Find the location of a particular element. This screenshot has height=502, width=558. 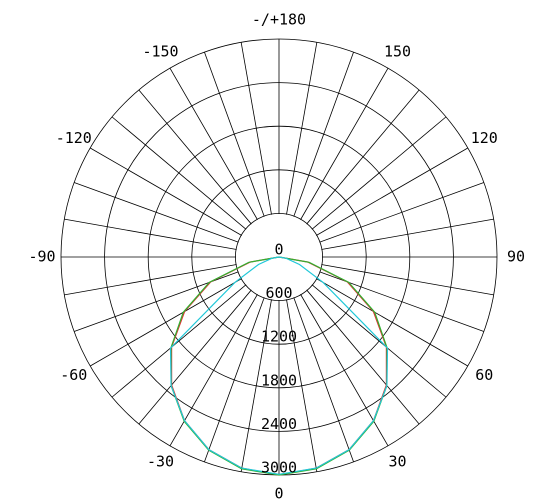

angle-label: 60 is located at coordinates (484, 375).